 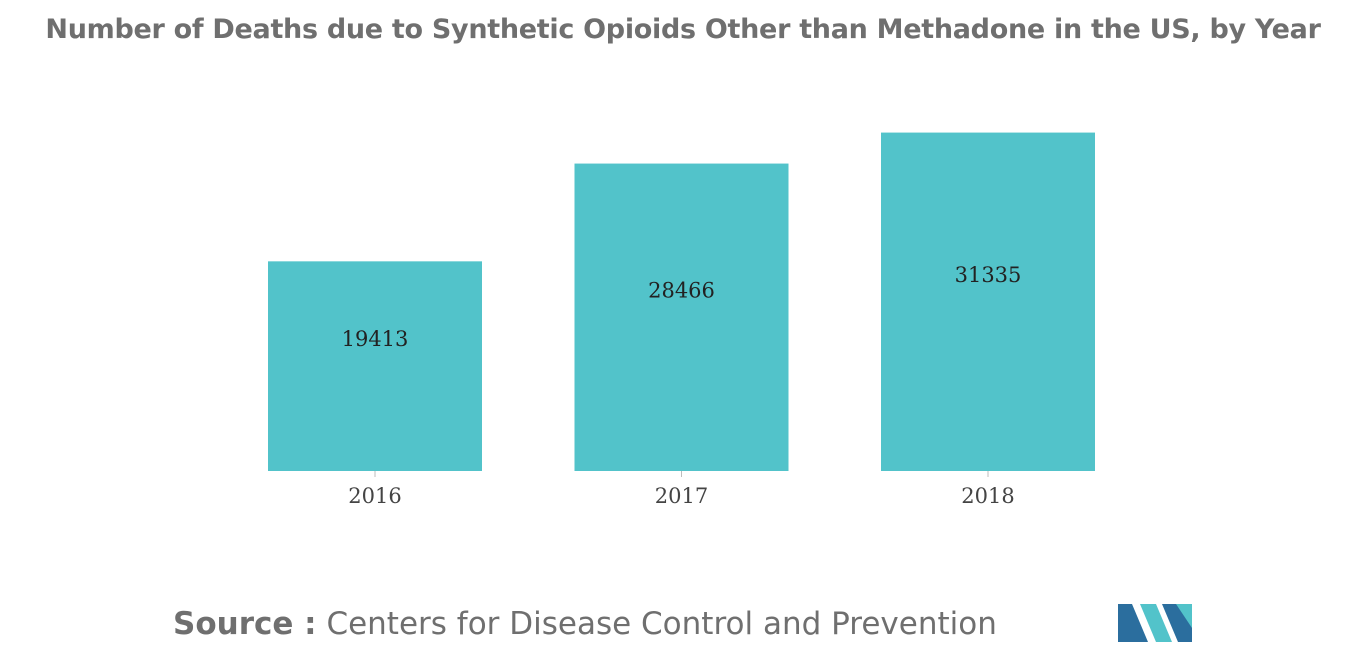 What do you see at coordinates (245, 624) in the screenshot?
I see `source-label: Source :` at bounding box center [245, 624].